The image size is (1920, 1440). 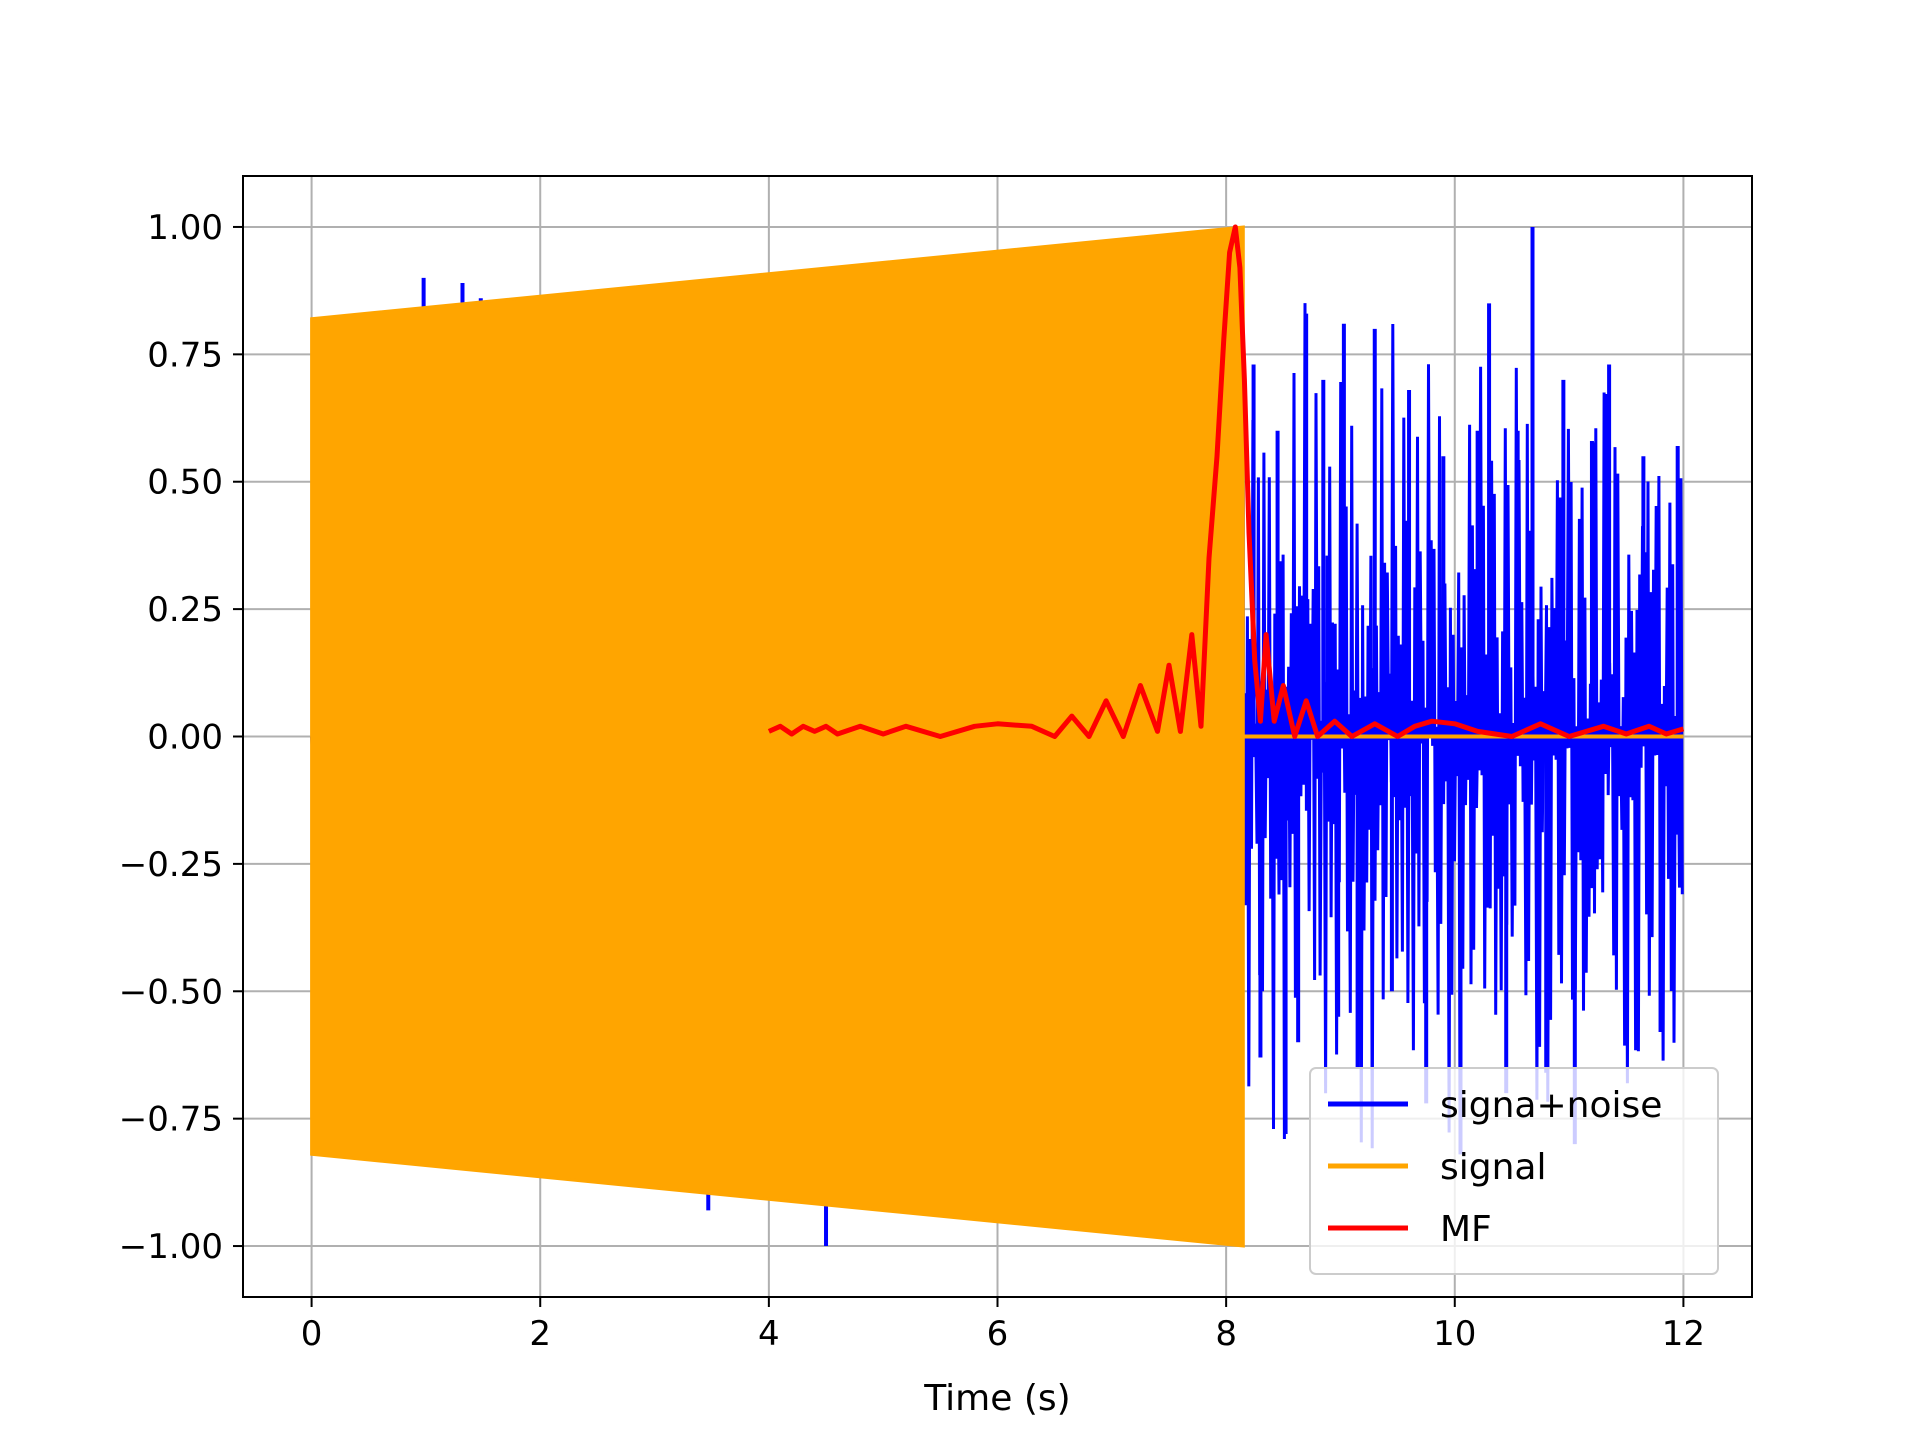 What do you see at coordinates (996, 1398) in the screenshot?
I see `x-axis-label: Time (s)` at bounding box center [996, 1398].